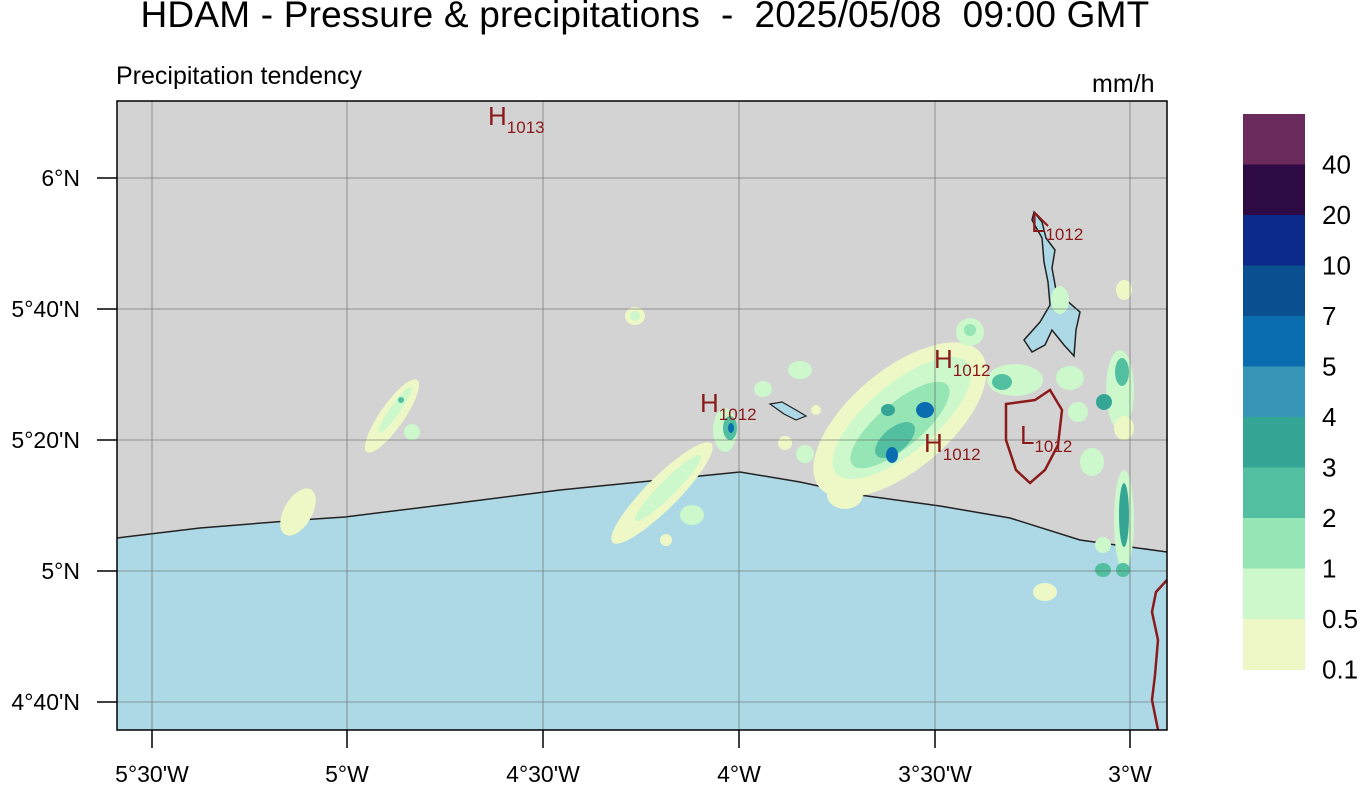 The width and height of the screenshot is (1365, 787). Describe the element at coordinates (60, 571) in the screenshot. I see `lat-label: 5°N` at that location.